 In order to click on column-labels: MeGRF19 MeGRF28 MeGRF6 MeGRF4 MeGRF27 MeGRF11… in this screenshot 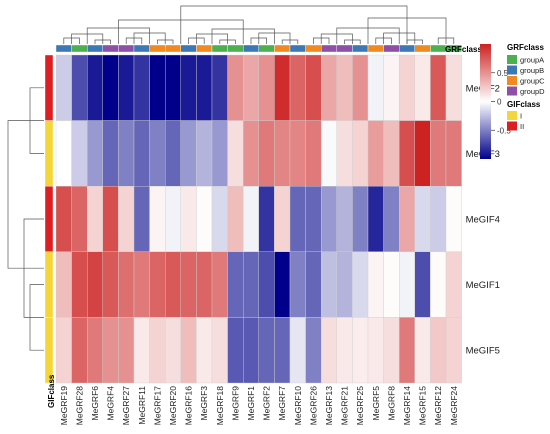, I will do `click(259, 405)`.